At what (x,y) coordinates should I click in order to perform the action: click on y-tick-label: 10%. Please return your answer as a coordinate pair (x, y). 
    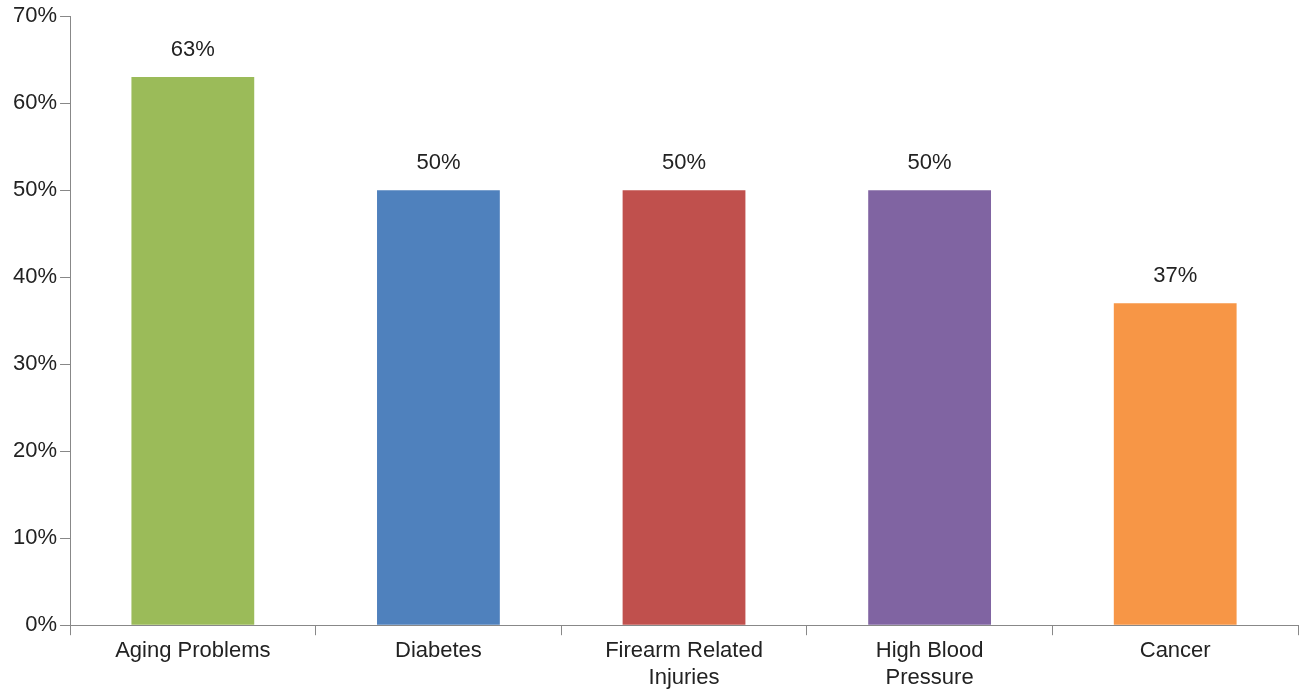
    Looking at the image, I should click on (35, 537).